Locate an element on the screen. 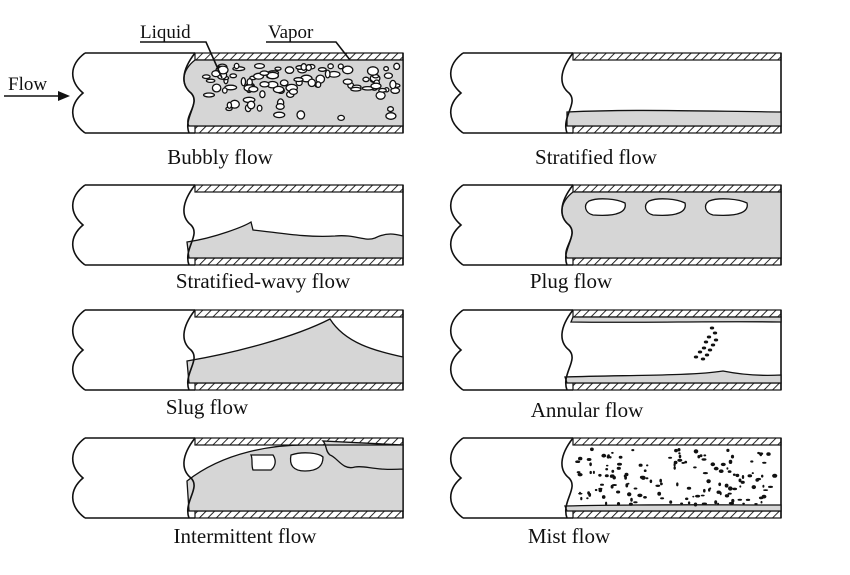 The width and height of the screenshot is (850, 575). vapor-label: Vapor is located at coordinates (291, 32).